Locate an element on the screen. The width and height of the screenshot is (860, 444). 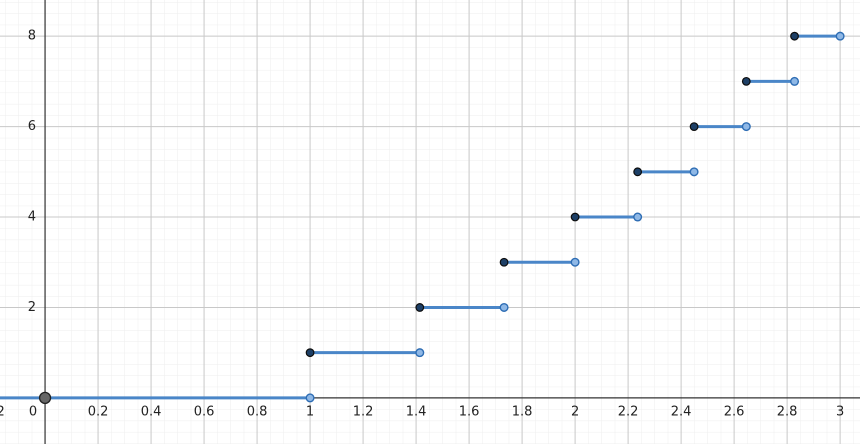
x-tick-label: 1.6 is located at coordinates (469, 411).